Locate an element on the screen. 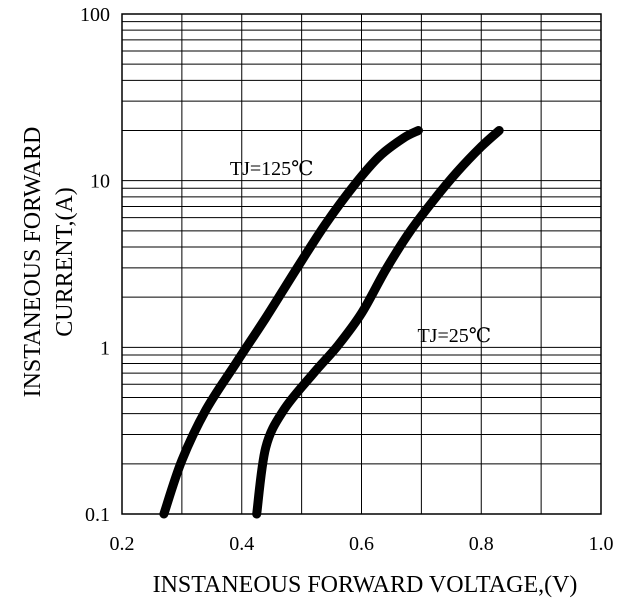  x-tick-label: 0.8 is located at coordinates (481, 544).